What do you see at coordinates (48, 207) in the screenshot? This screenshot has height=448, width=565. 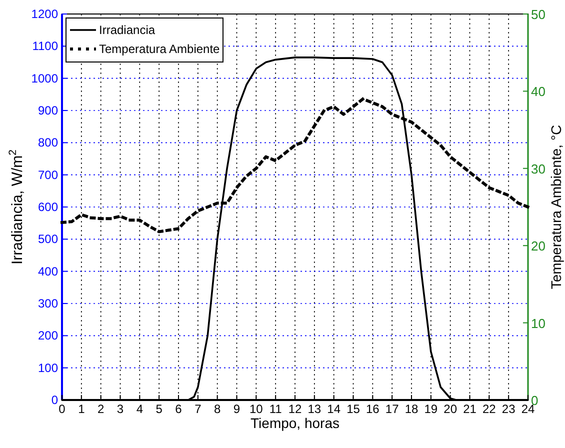 I see `y-tick-label: 600` at bounding box center [48, 207].